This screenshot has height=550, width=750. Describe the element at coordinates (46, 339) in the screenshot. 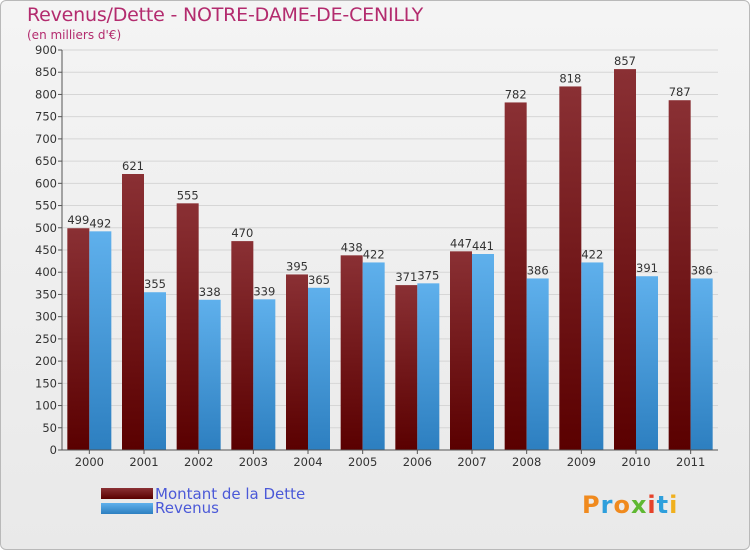

I see `y-tick-label: 250` at that location.